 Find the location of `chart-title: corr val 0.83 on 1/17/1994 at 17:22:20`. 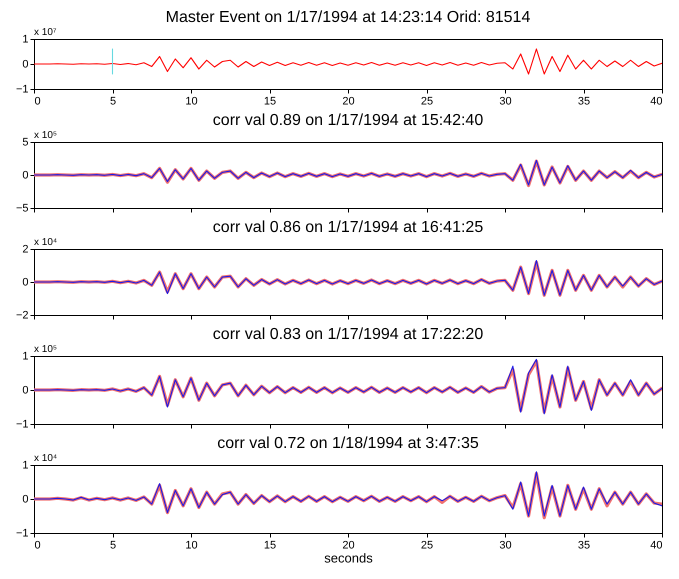

chart-title: corr val 0.83 on 1/17/1994 at 17:22:20 is located at coordinates (348, 334).